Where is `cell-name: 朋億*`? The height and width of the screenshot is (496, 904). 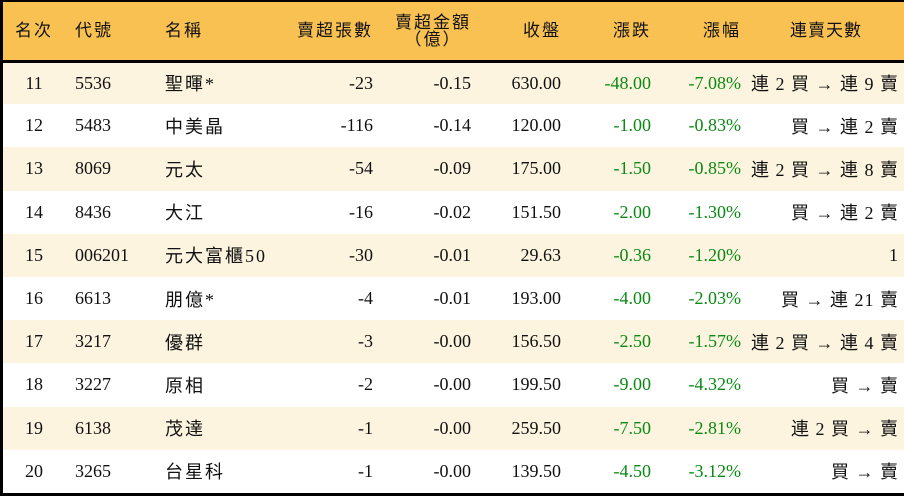 cell-name: 朋億* is located at coordinates (190, 299).